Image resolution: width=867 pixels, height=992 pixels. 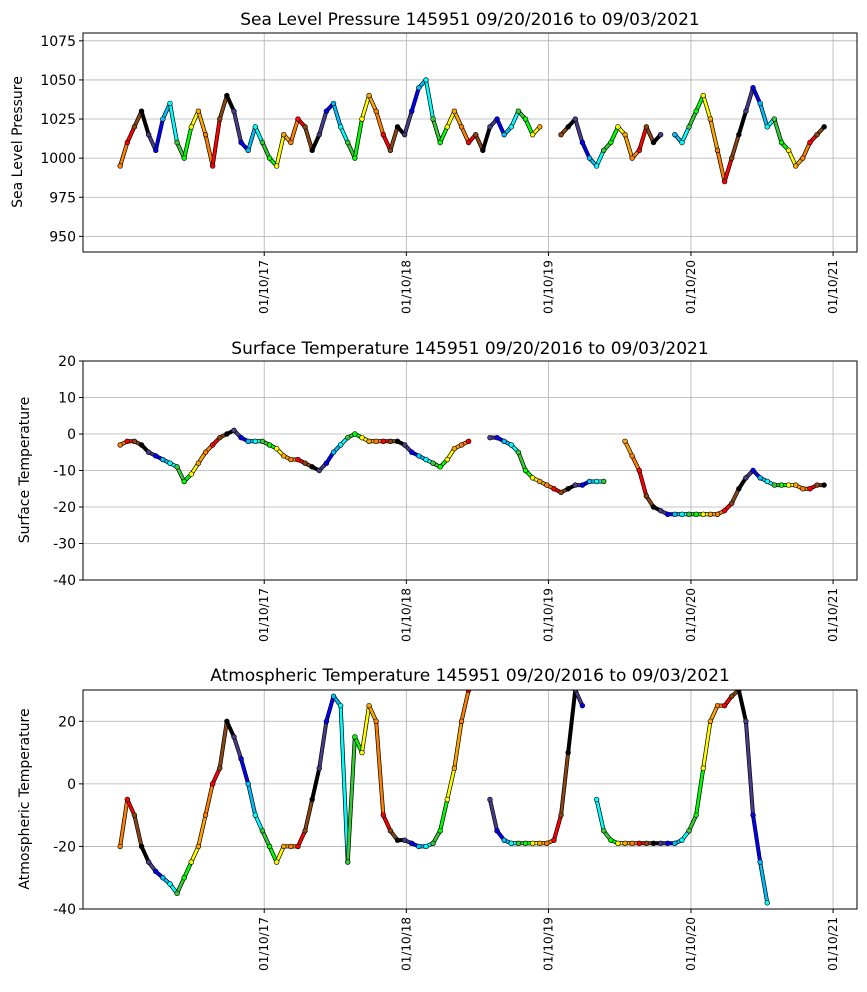 I want to click on x-tick-label: 01/10/20, so click(x=691, y=944).